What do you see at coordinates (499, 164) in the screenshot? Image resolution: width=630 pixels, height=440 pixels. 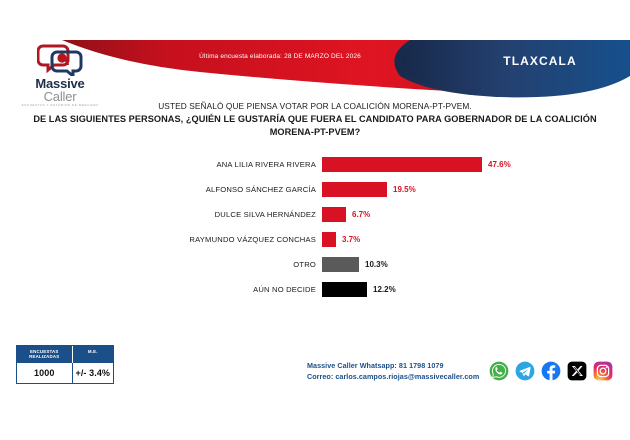 I see `bar-value-label: 47.6%` at bounding box center [499, 164].